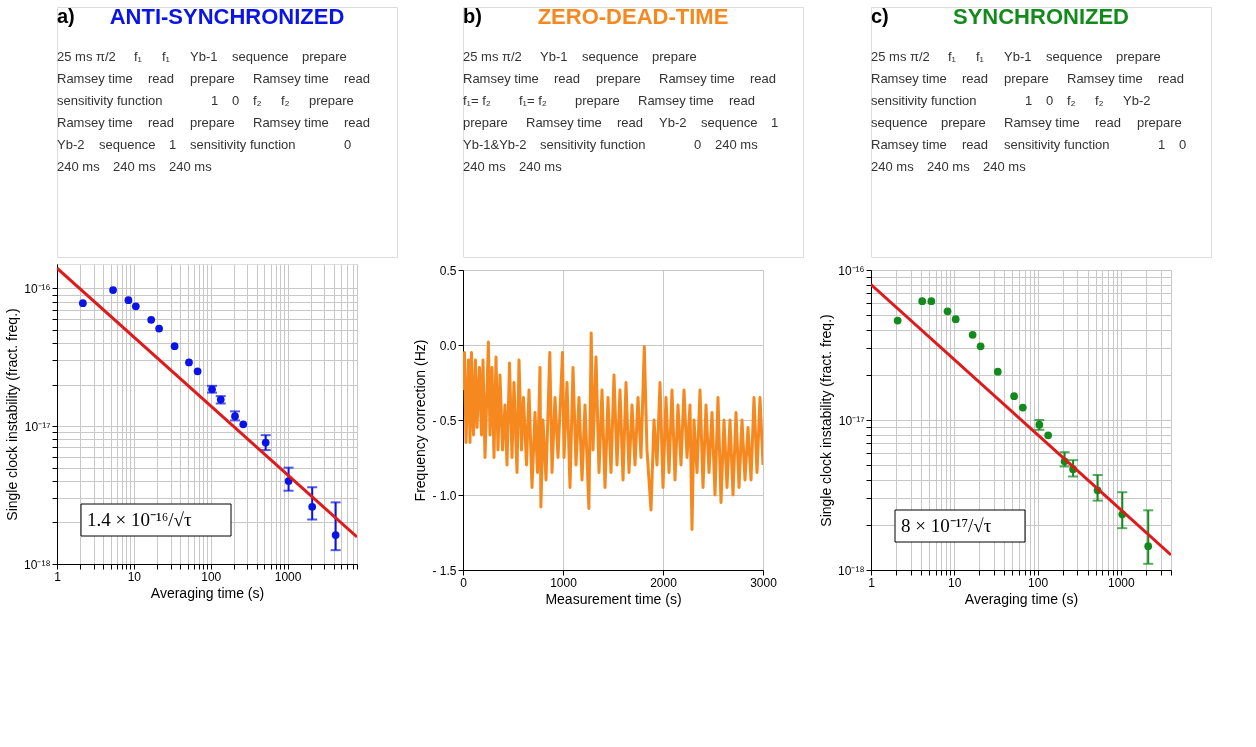  What do you see at coordinates (472, 16) in the screenshot?
I see `text: b)` at bounding box center [472, 16].